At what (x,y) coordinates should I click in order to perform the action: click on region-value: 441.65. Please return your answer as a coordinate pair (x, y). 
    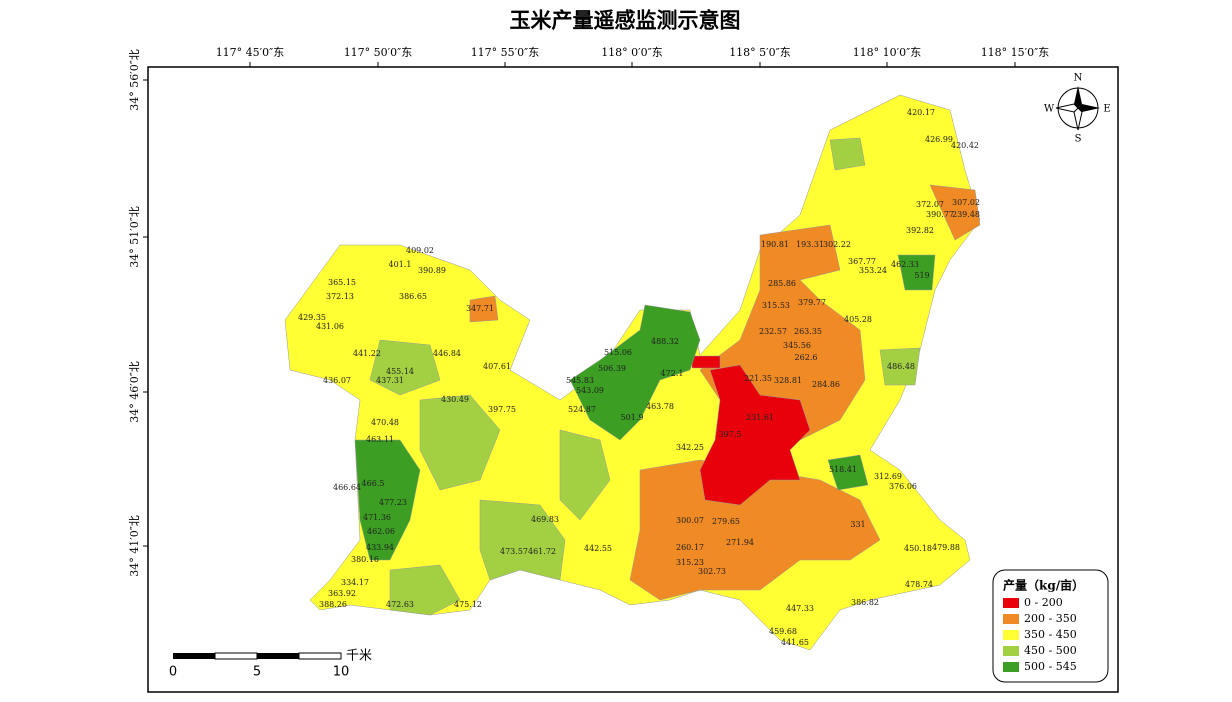
    Looking at the image, I should click on (795, 642).